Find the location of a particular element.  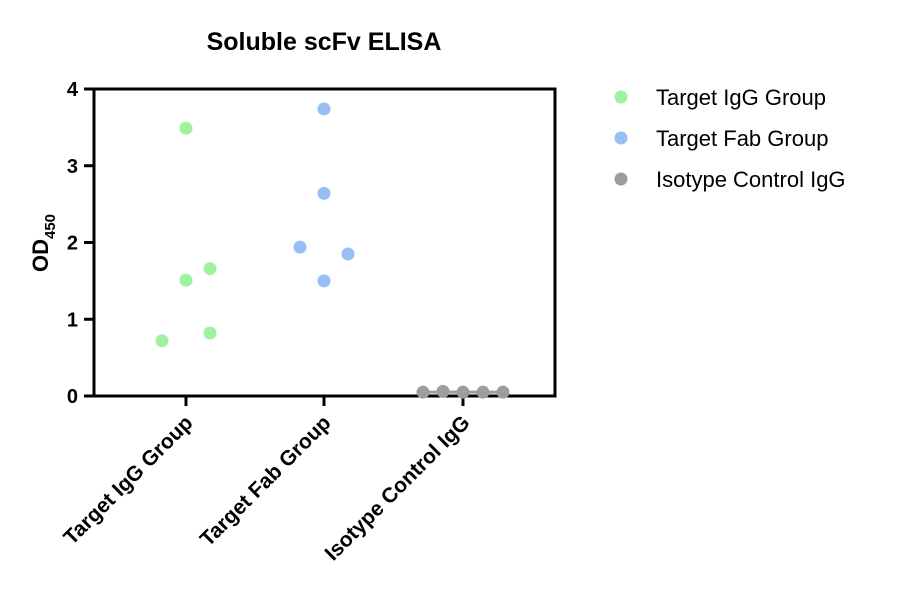

svg-text: OD450 is located at coordinates (43, 243).